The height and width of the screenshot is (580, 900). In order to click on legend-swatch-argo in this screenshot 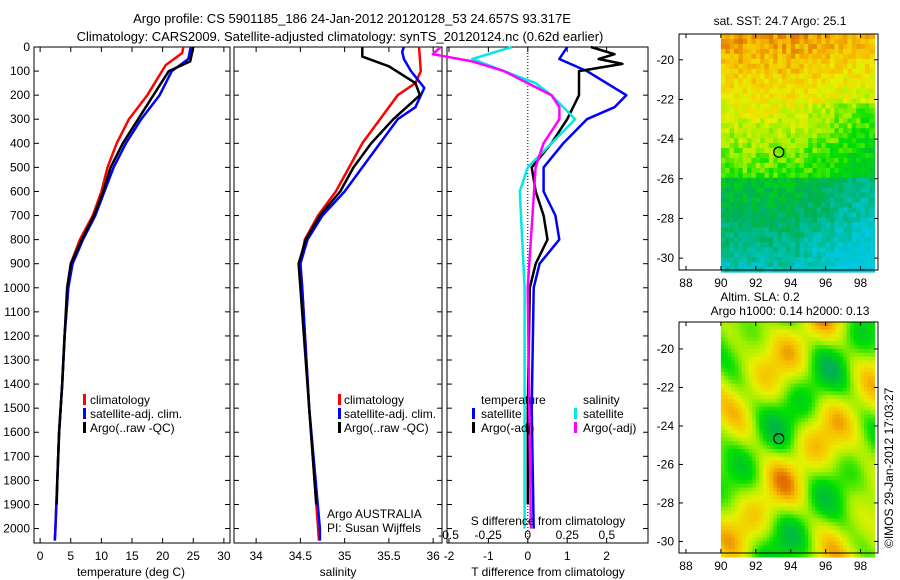, I will do `click(339, 427)`.